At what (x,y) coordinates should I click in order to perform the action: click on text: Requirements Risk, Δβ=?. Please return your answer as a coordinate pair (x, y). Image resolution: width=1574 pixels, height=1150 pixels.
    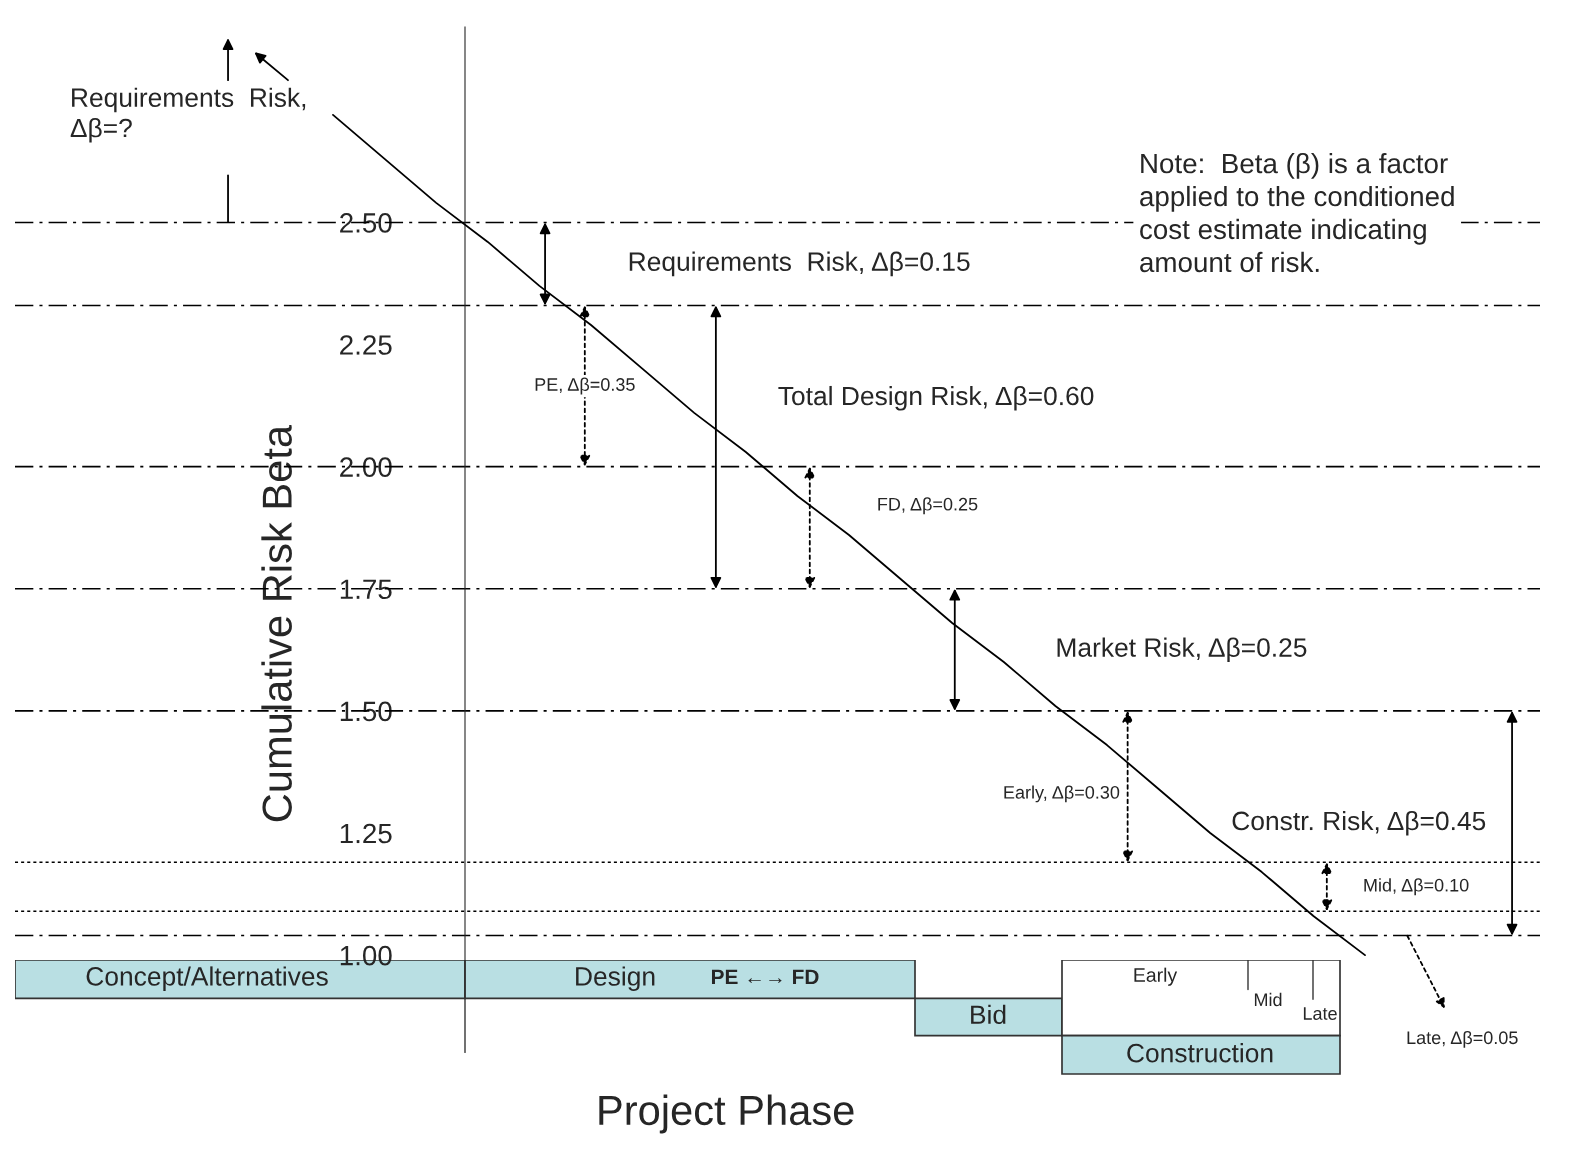
    Looking at the image, I should click on (188, 115).